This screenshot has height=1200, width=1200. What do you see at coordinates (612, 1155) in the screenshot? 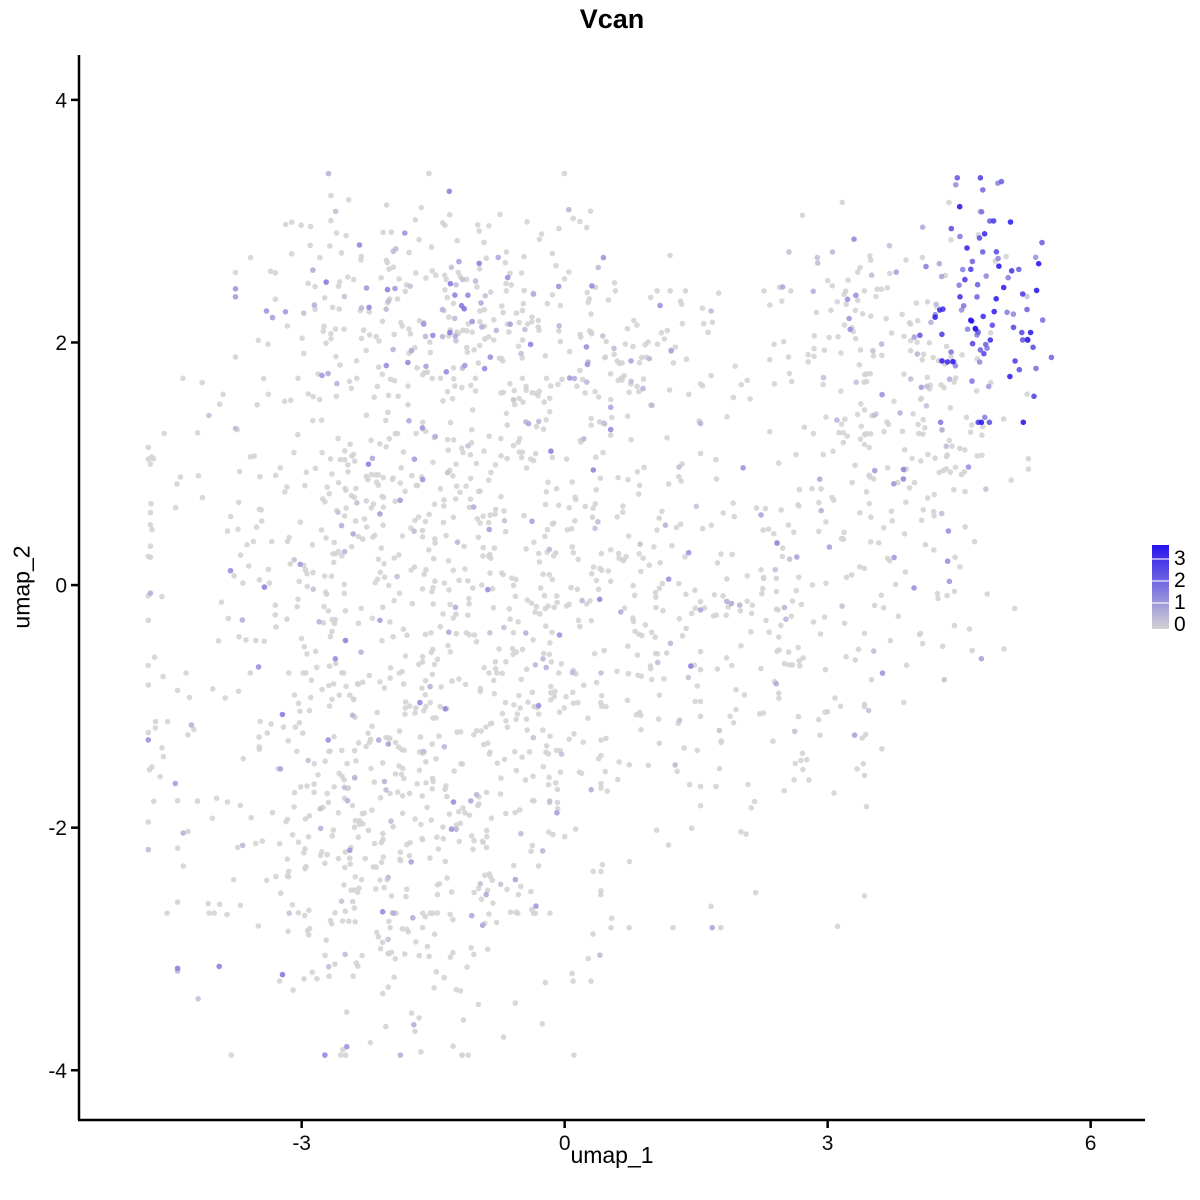
I see `x-axis-label: umap_1` at bounding box center [612, 1155].